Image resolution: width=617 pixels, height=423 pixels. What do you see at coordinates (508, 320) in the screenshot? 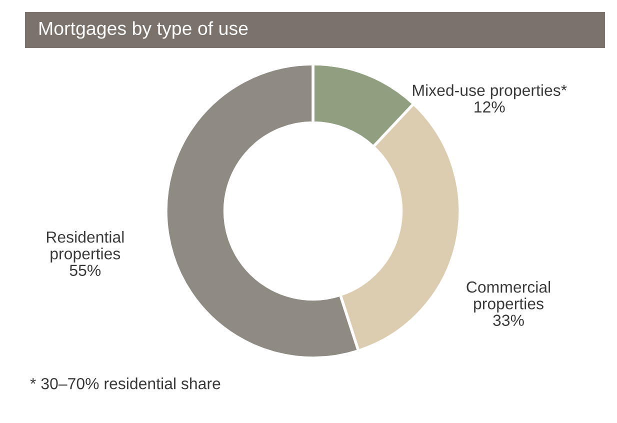
I see `data-label: 33%` at bounding box center [508, 320].